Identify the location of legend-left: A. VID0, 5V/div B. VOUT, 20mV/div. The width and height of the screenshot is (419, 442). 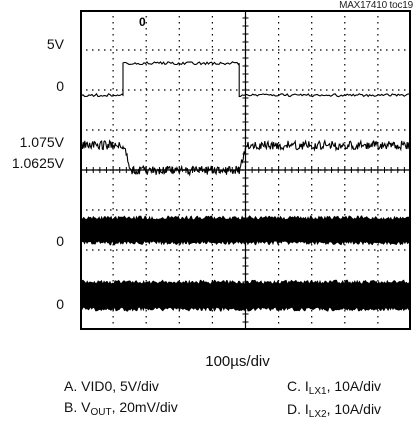
(121, 398).